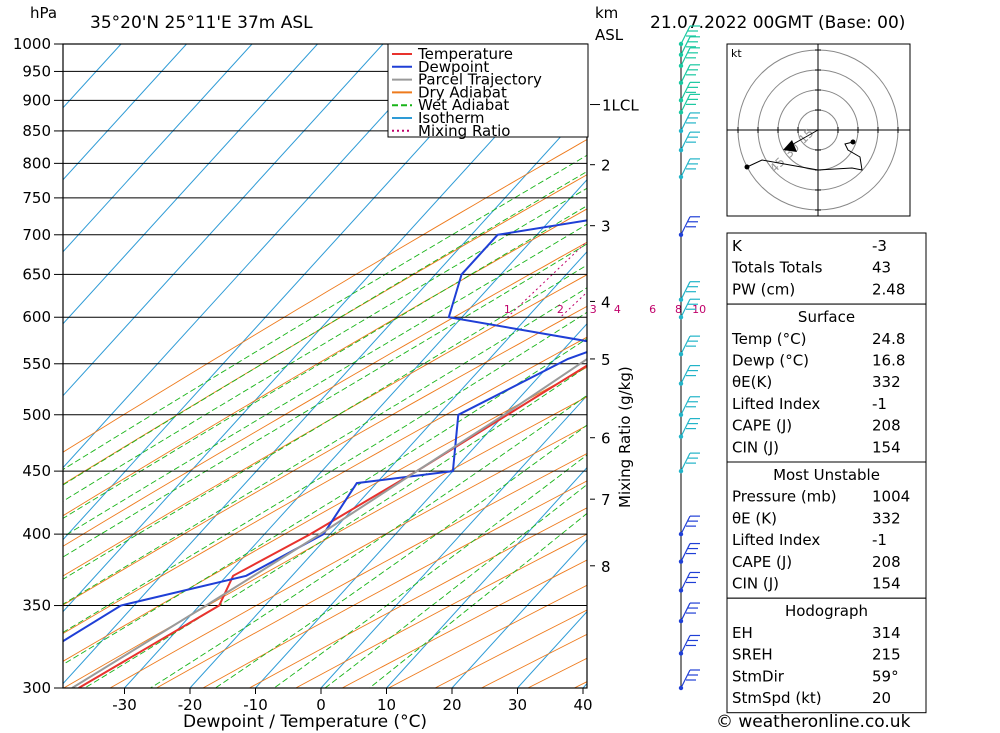 This screenshot has height=733, width=1000. What do you see at coordinates (255, 705) in the screenshot?
I see `temperature-tick-label: -10` at bounding box center [255, 705].